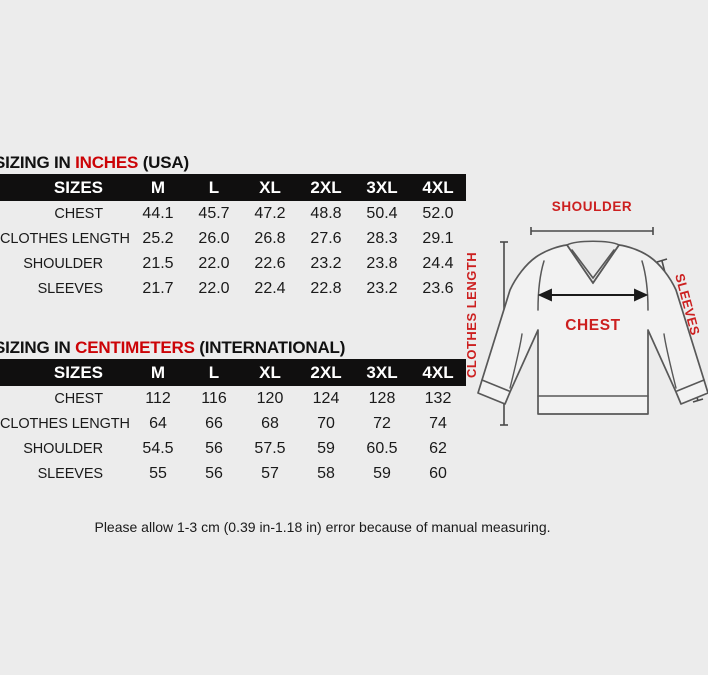  Describe the element at coordinates (438, 372) in the screenshot. I see `cm-header-4xl: 4XL` at that location.